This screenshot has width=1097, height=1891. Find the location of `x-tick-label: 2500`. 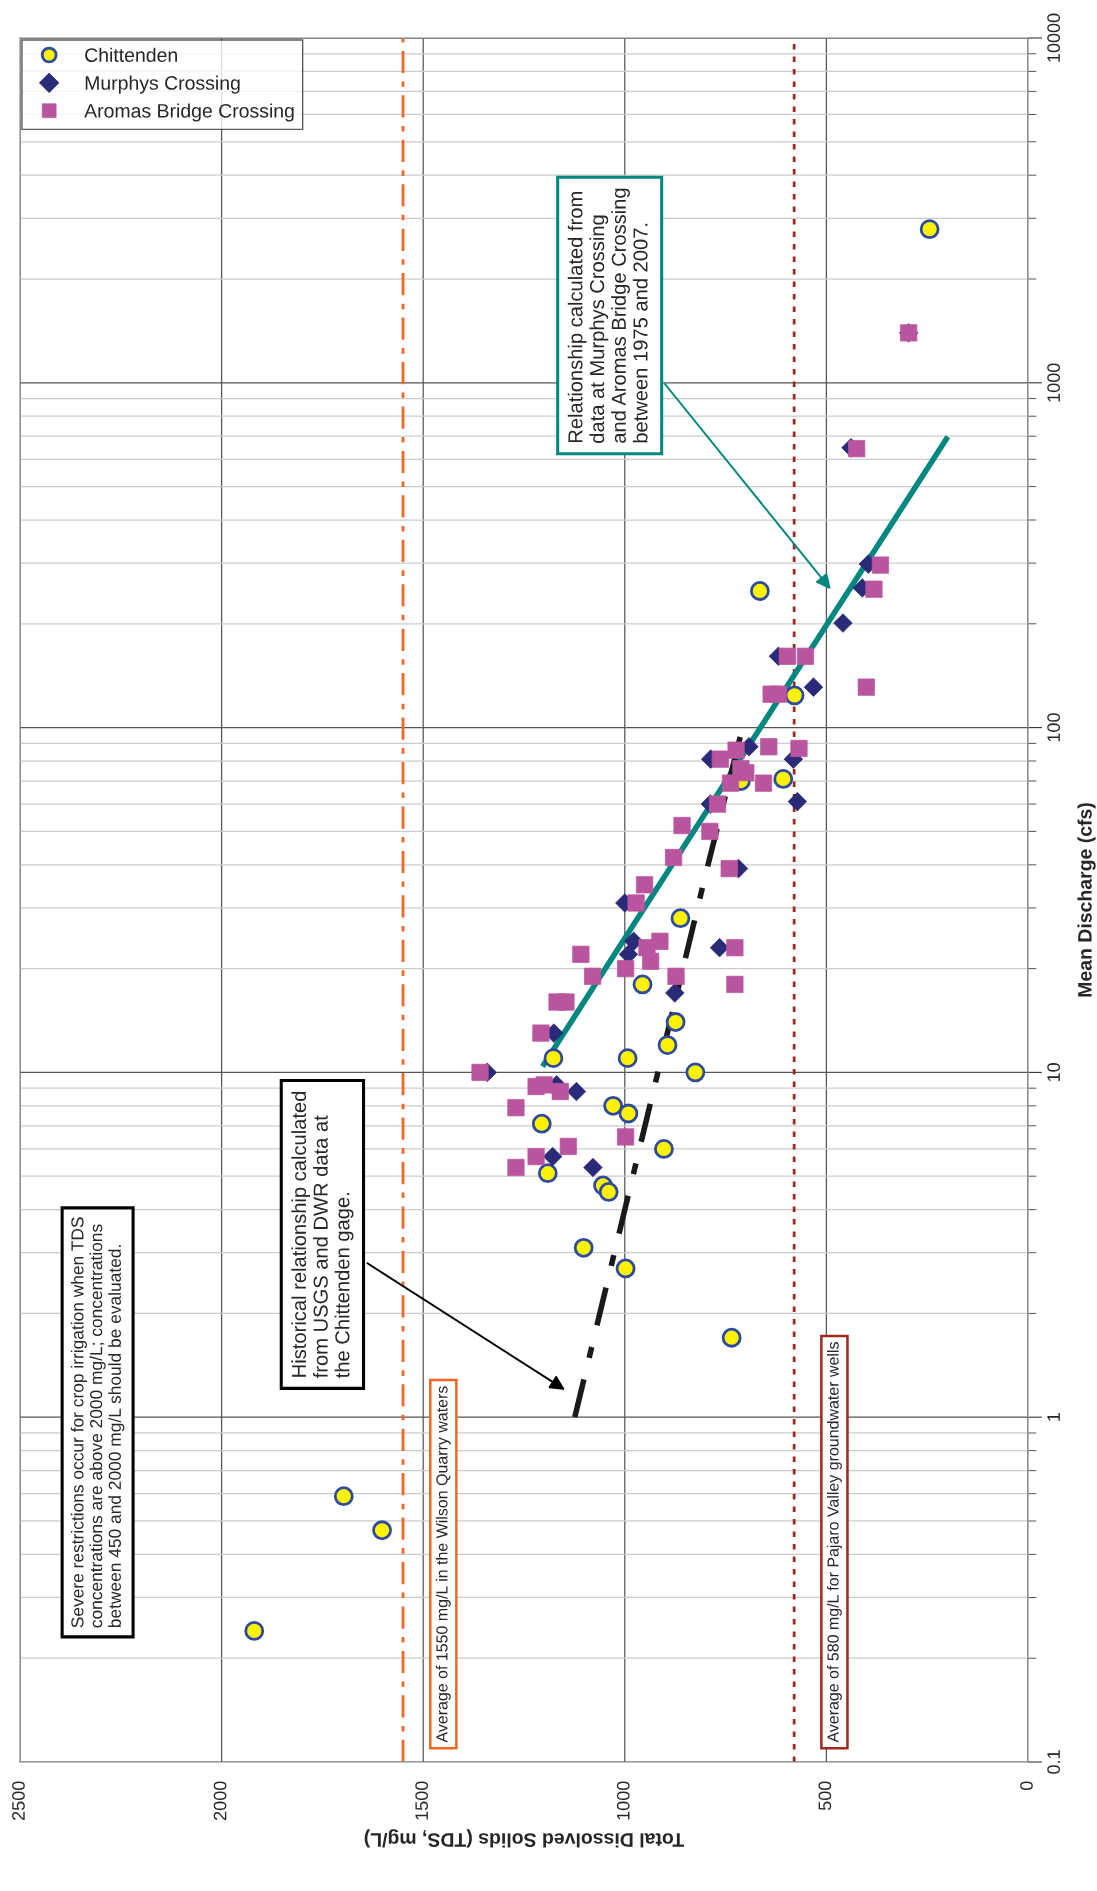

x-tick-label: 2500 is located at coordinates (18, 1800).